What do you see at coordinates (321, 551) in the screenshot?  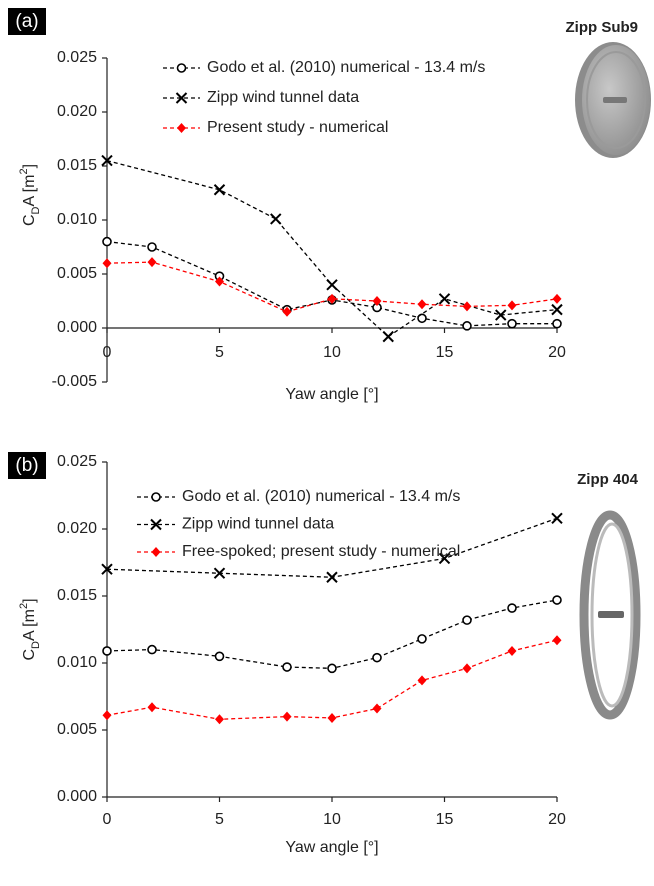 I see `legend-label: Free-spoked; present study - numerical` at bounding box center [321, 551].